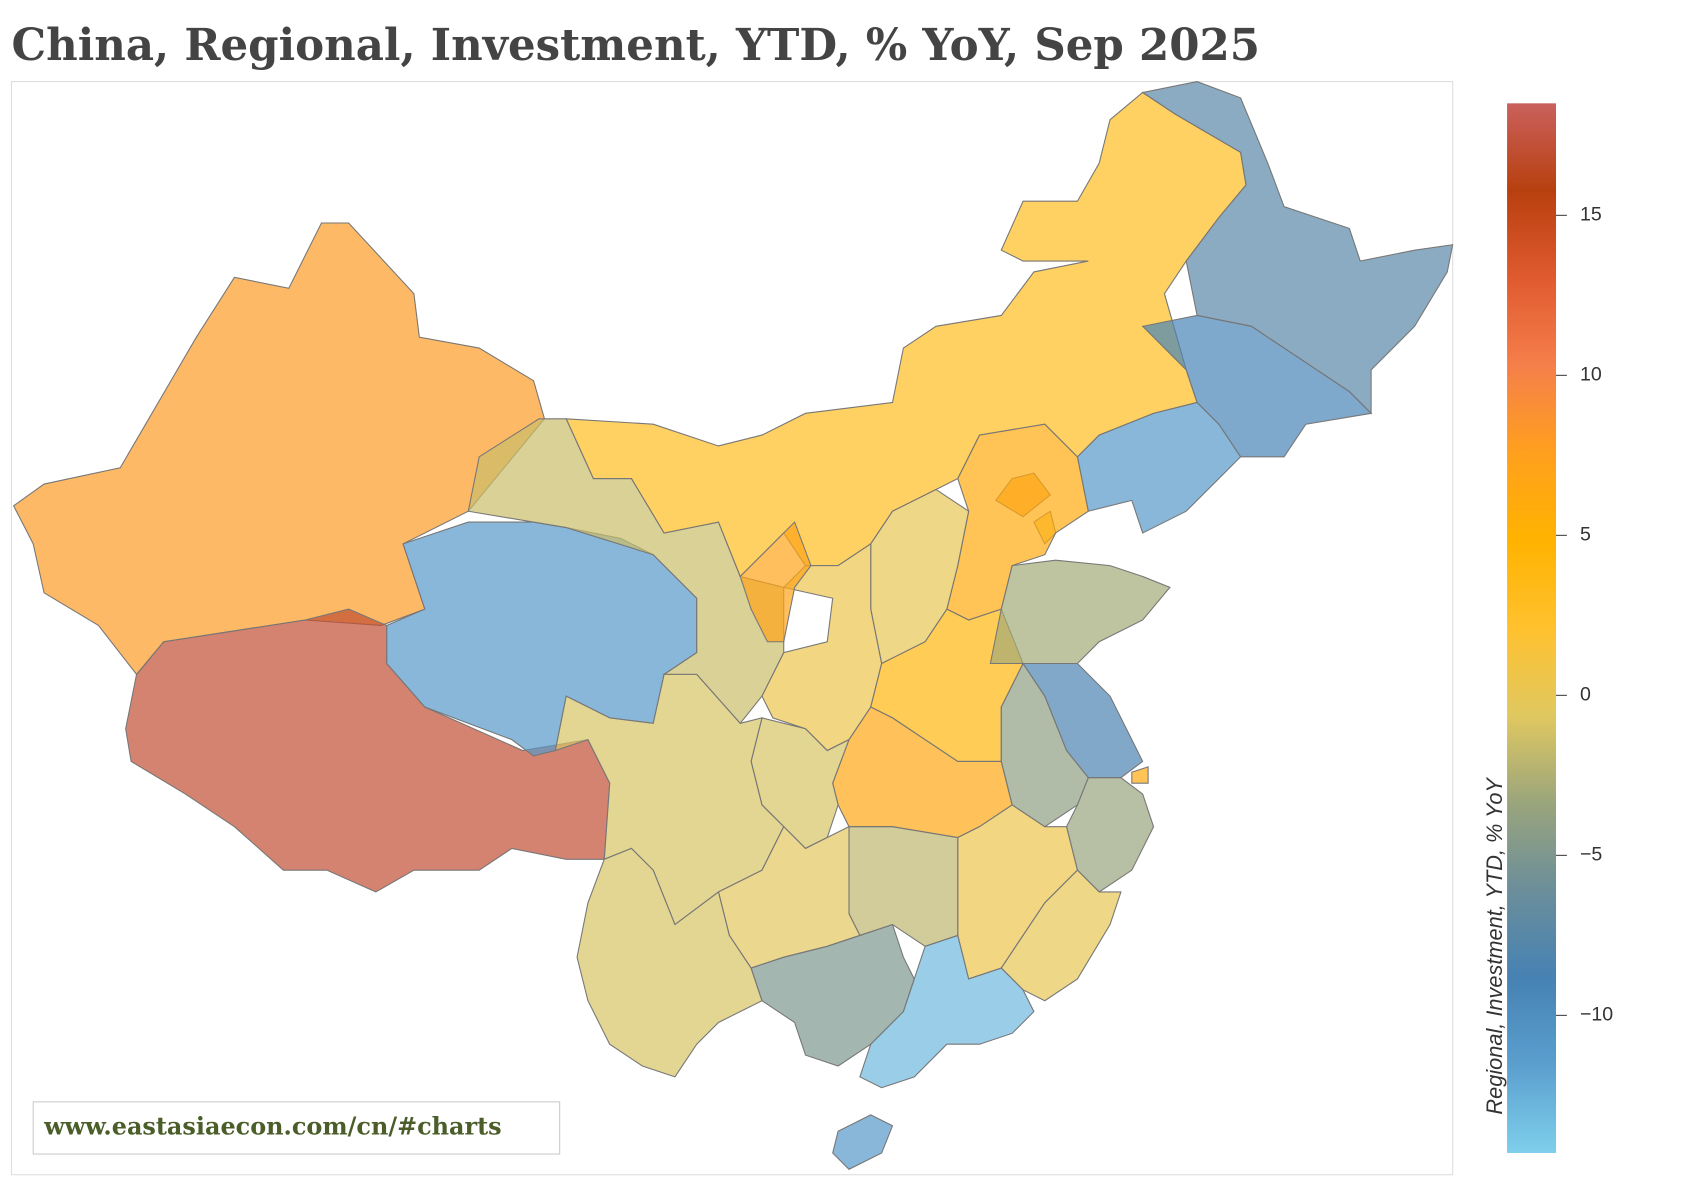 The width and height of the screenshot is (1698, 1178). Describe the element at coordinates (1591, 375) in the screenshot. I see `colorbar-tick-label: 10` at that location.